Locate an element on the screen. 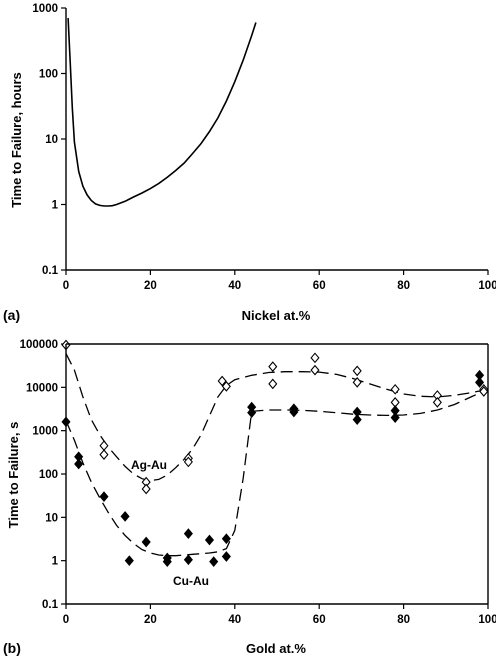 The height and width of the screenshot is (660, 496). y-axis-title-b: Time to Failure, s is located at coordinates (13, 475).